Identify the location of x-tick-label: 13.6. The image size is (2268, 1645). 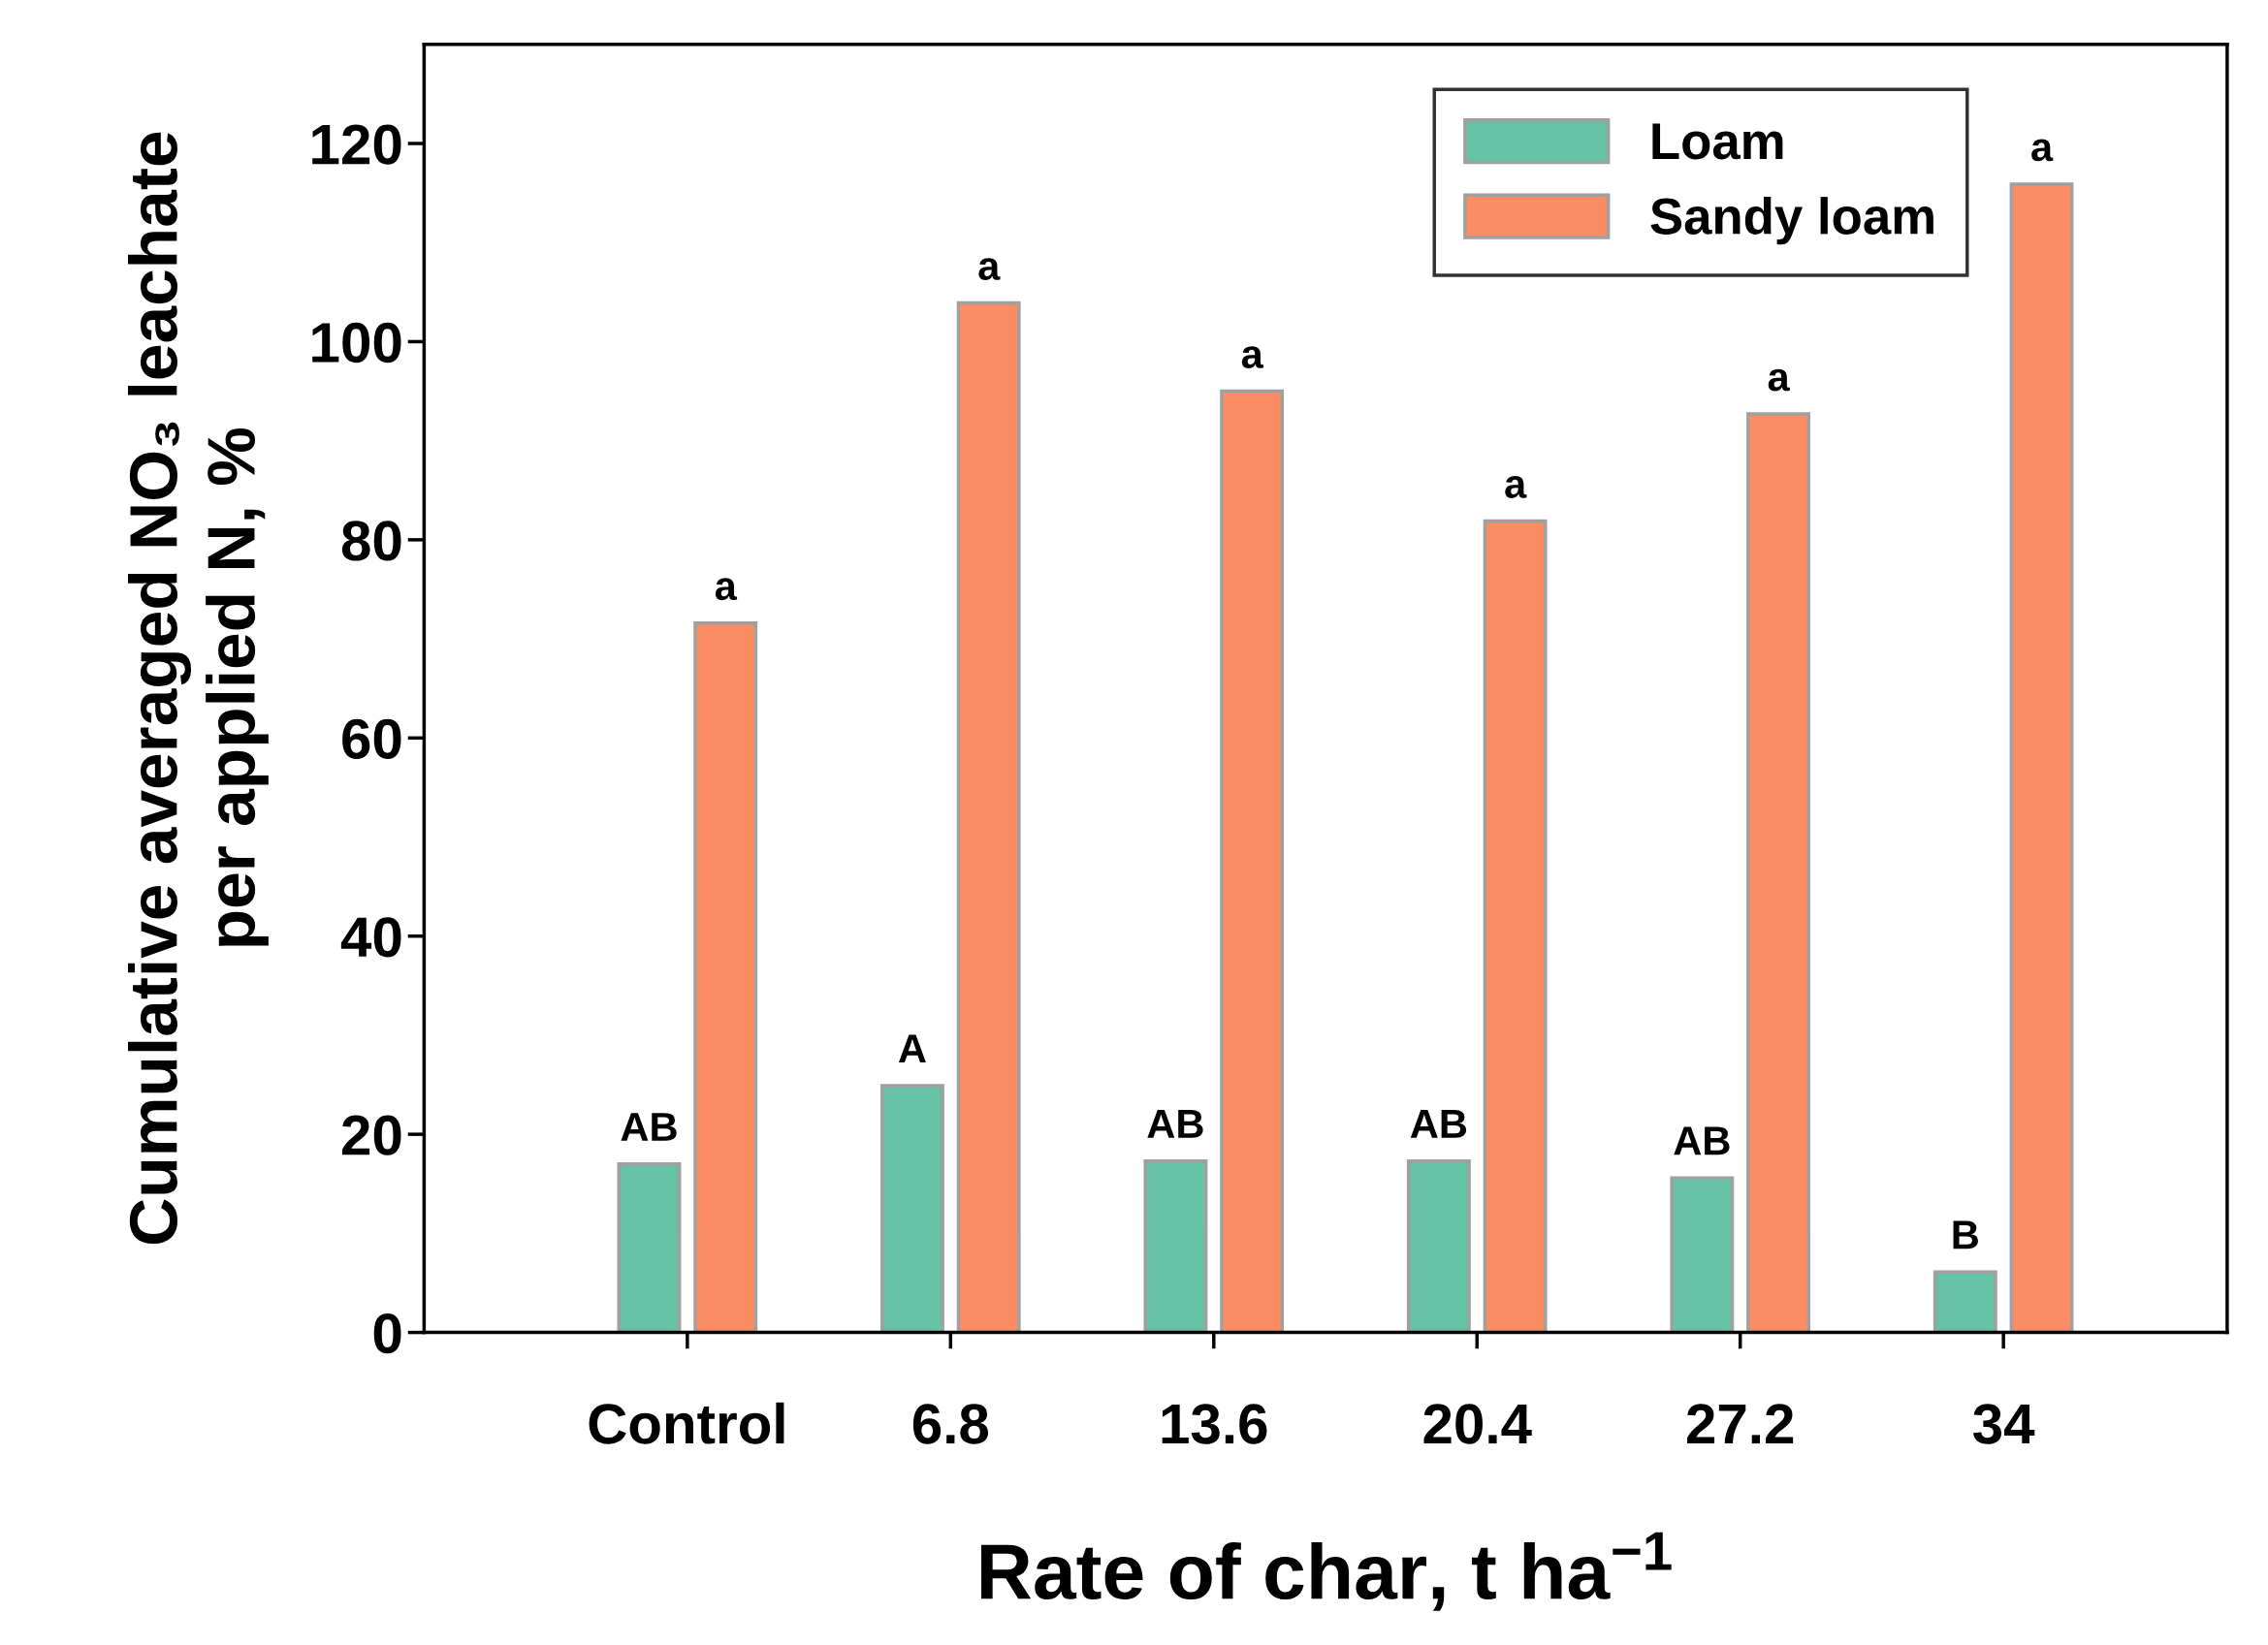
(1214, 1424).